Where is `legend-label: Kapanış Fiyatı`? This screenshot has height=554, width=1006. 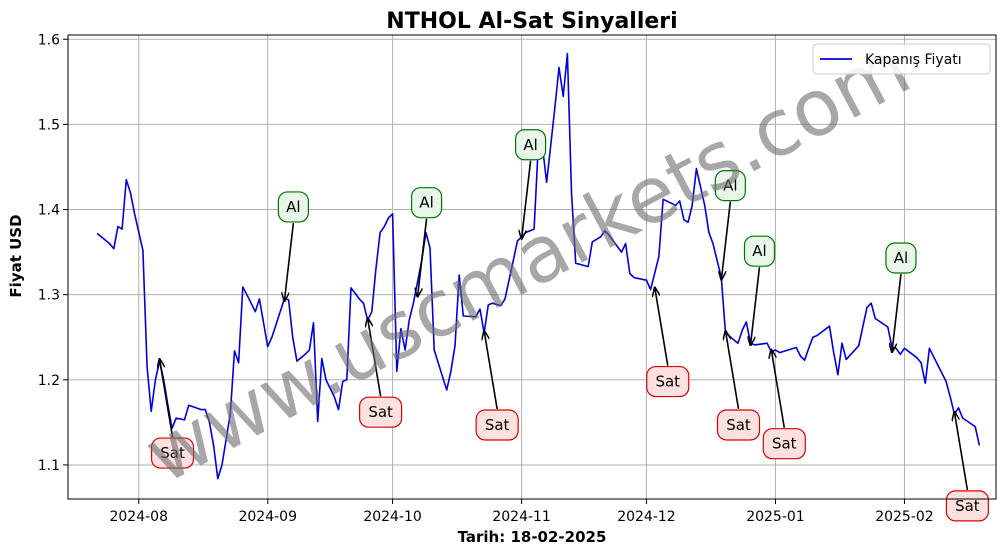
legend-label: Kapanış Fiyatı is located at coordinates (913, 60).